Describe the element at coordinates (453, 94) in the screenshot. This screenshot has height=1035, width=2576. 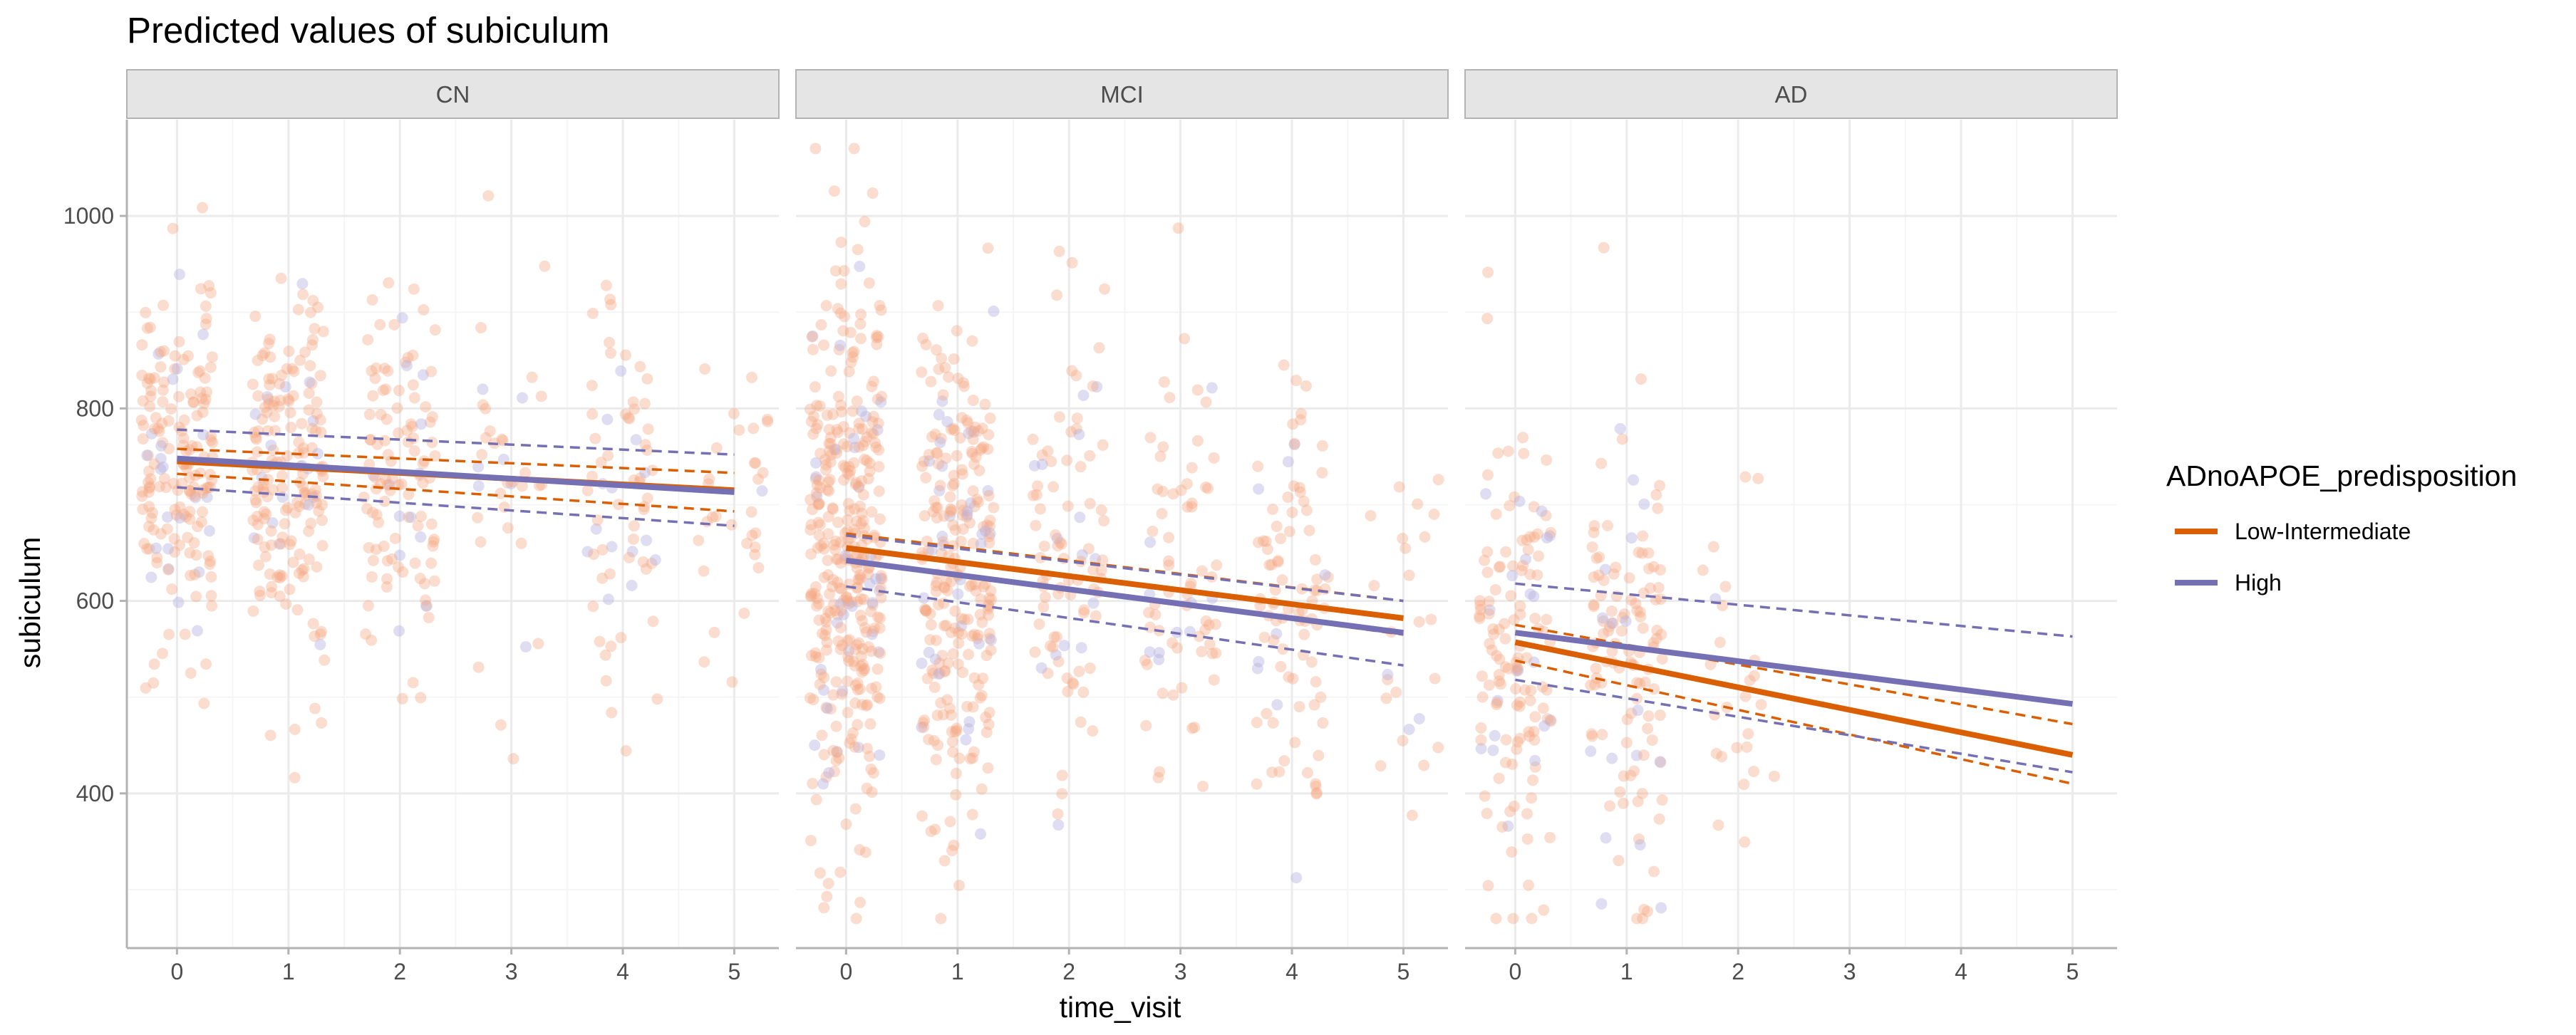
I see `strip-cn` at that location.